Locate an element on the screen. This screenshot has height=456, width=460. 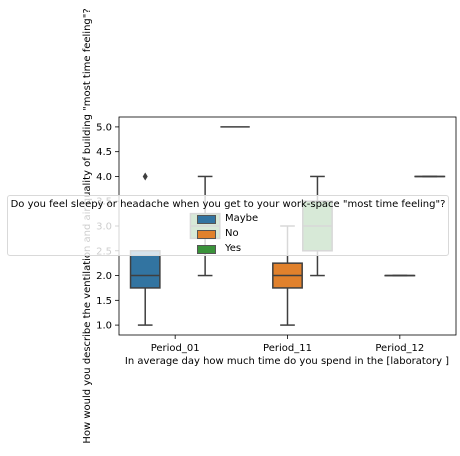
legend-label: Maybe is located at coordinates (241, 218).